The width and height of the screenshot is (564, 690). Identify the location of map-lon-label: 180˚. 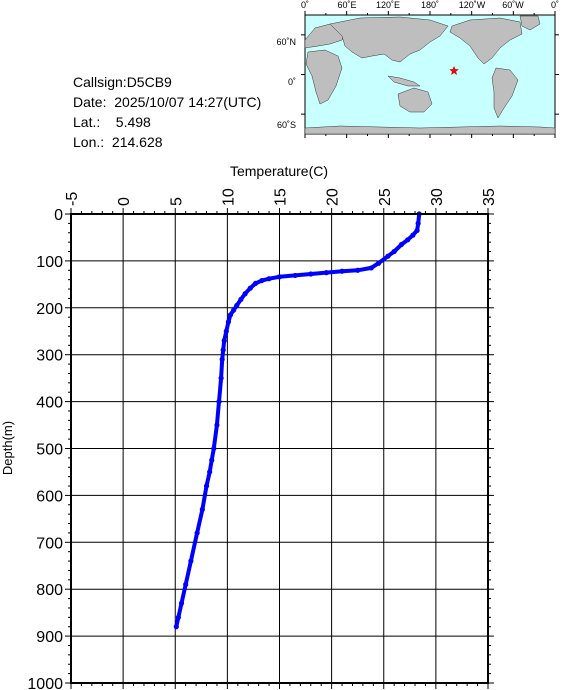
(430, 5).